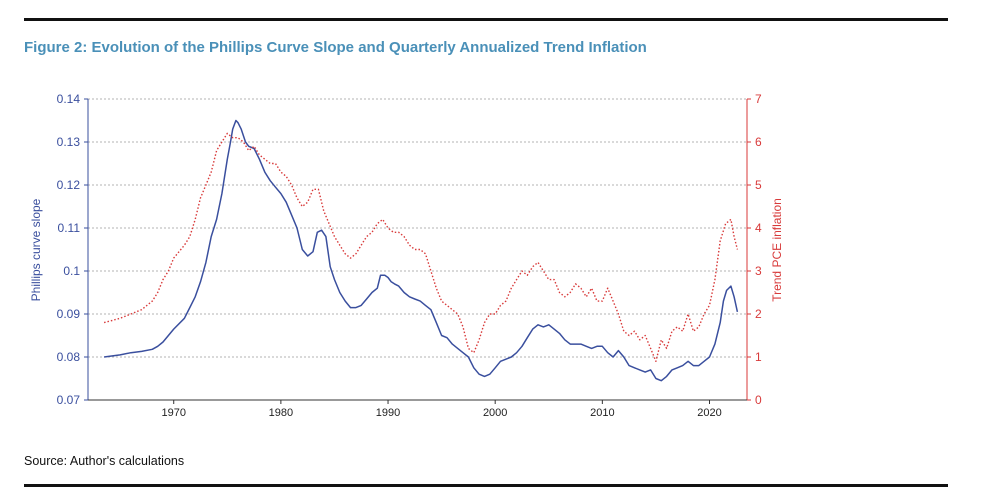 The height and width of the screenshot is (504, 991). What do you see at coordinates (69, 228) in the screenshot?
I see `y-tick-label-left: 0.11` at bounding box center [69, 228].